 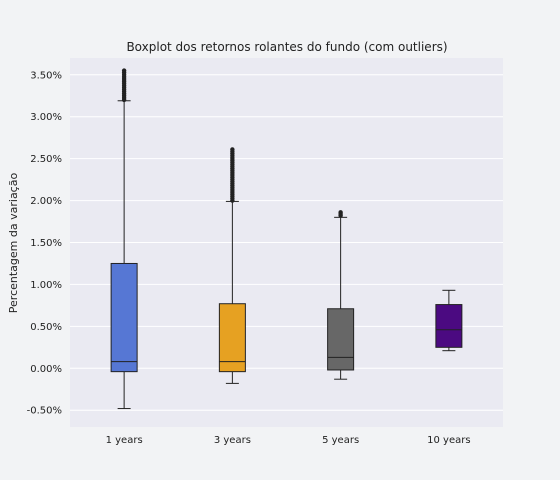 I want to click on y-axis-label: Percentagem da variação, so click(x=13, y=243).